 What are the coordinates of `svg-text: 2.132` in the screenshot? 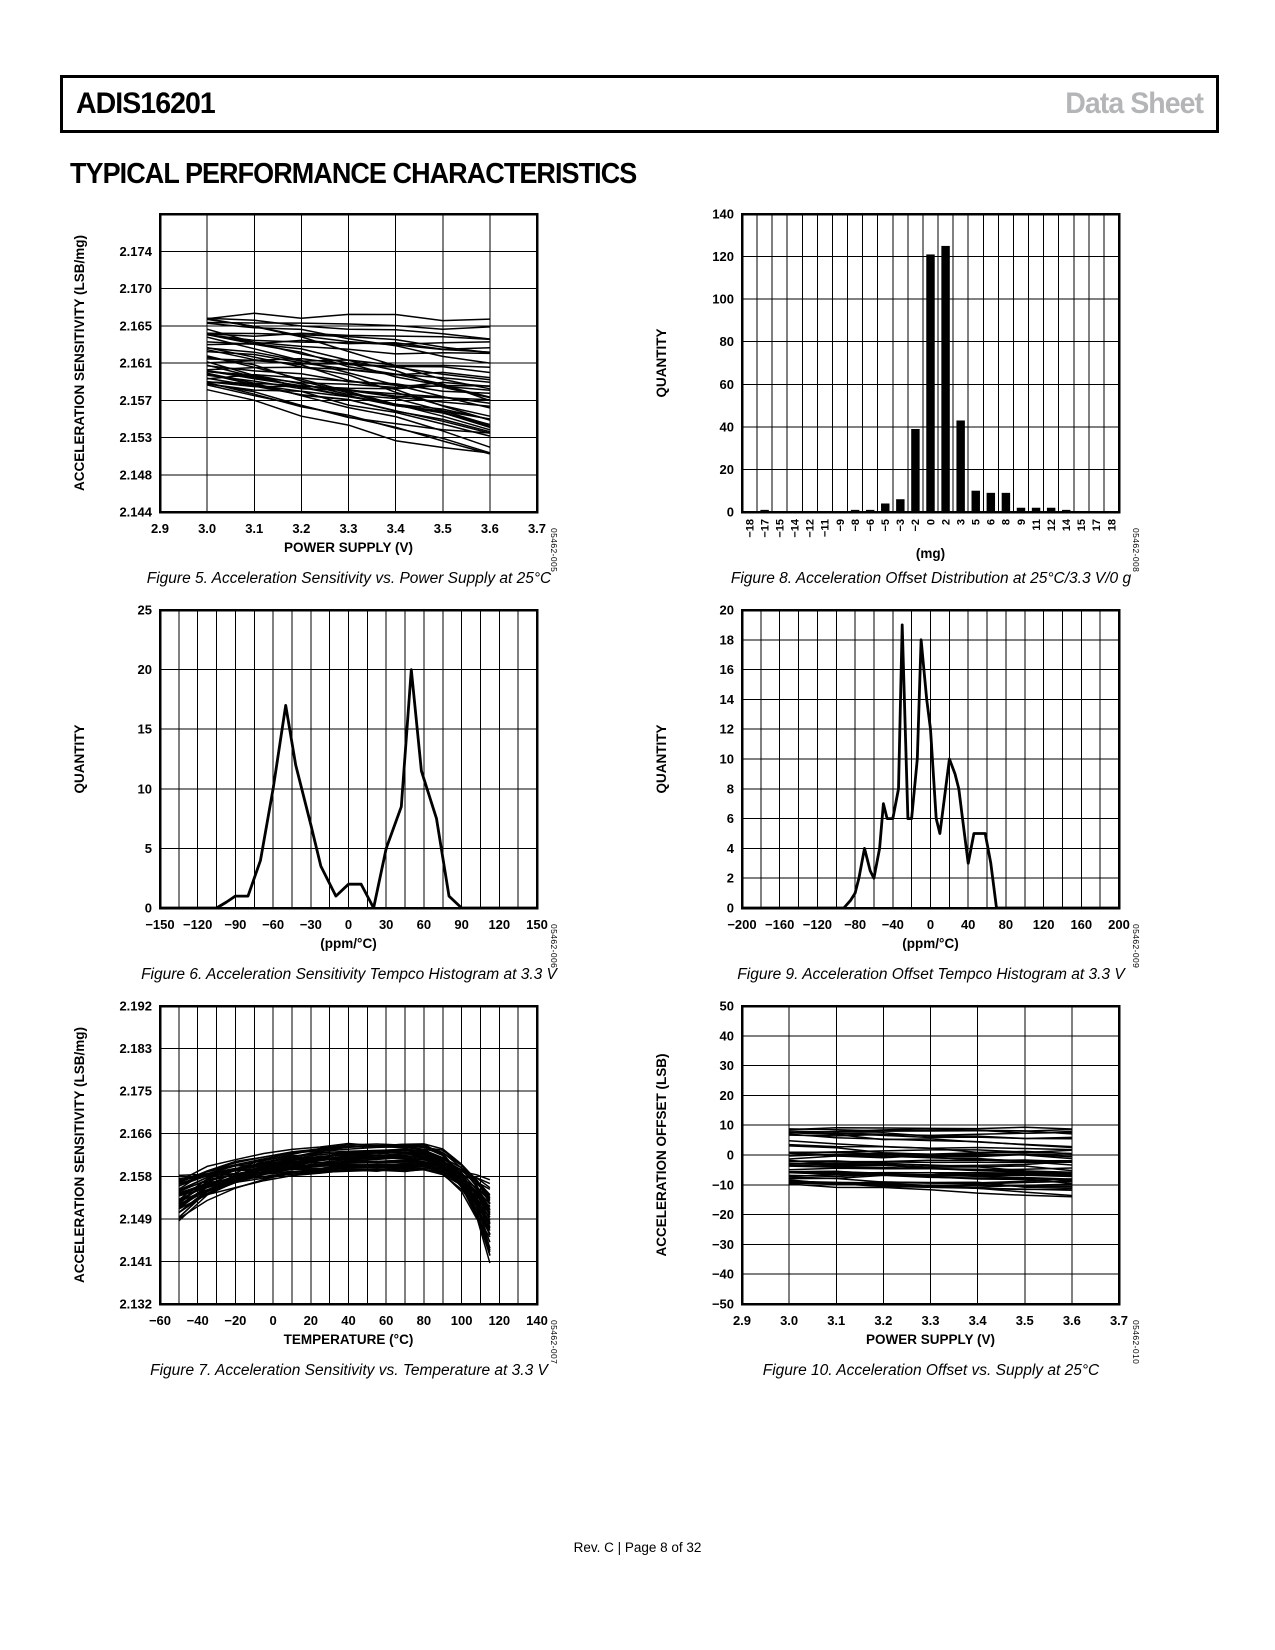 It's located at (135, 1304).